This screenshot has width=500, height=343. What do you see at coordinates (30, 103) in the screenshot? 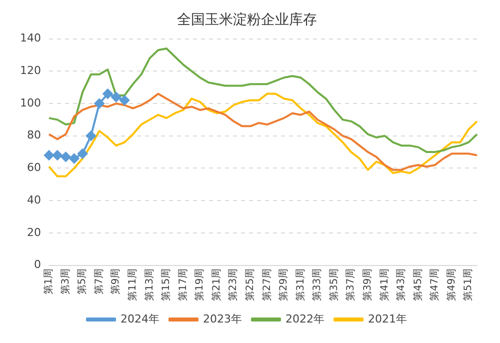
I see `y-tick-label: 100` at bounding box center [30, 103].